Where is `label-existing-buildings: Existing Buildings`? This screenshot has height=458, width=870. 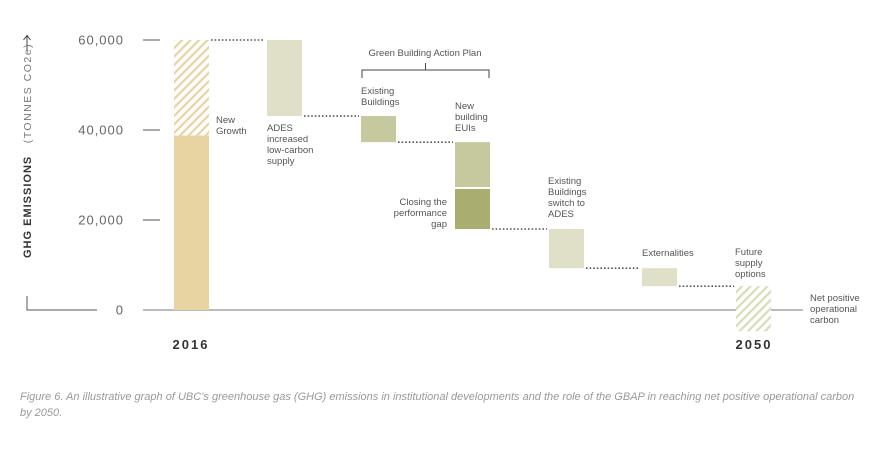
label-existing-buildings: Existing Buildings is located at coordinates (380, 97).